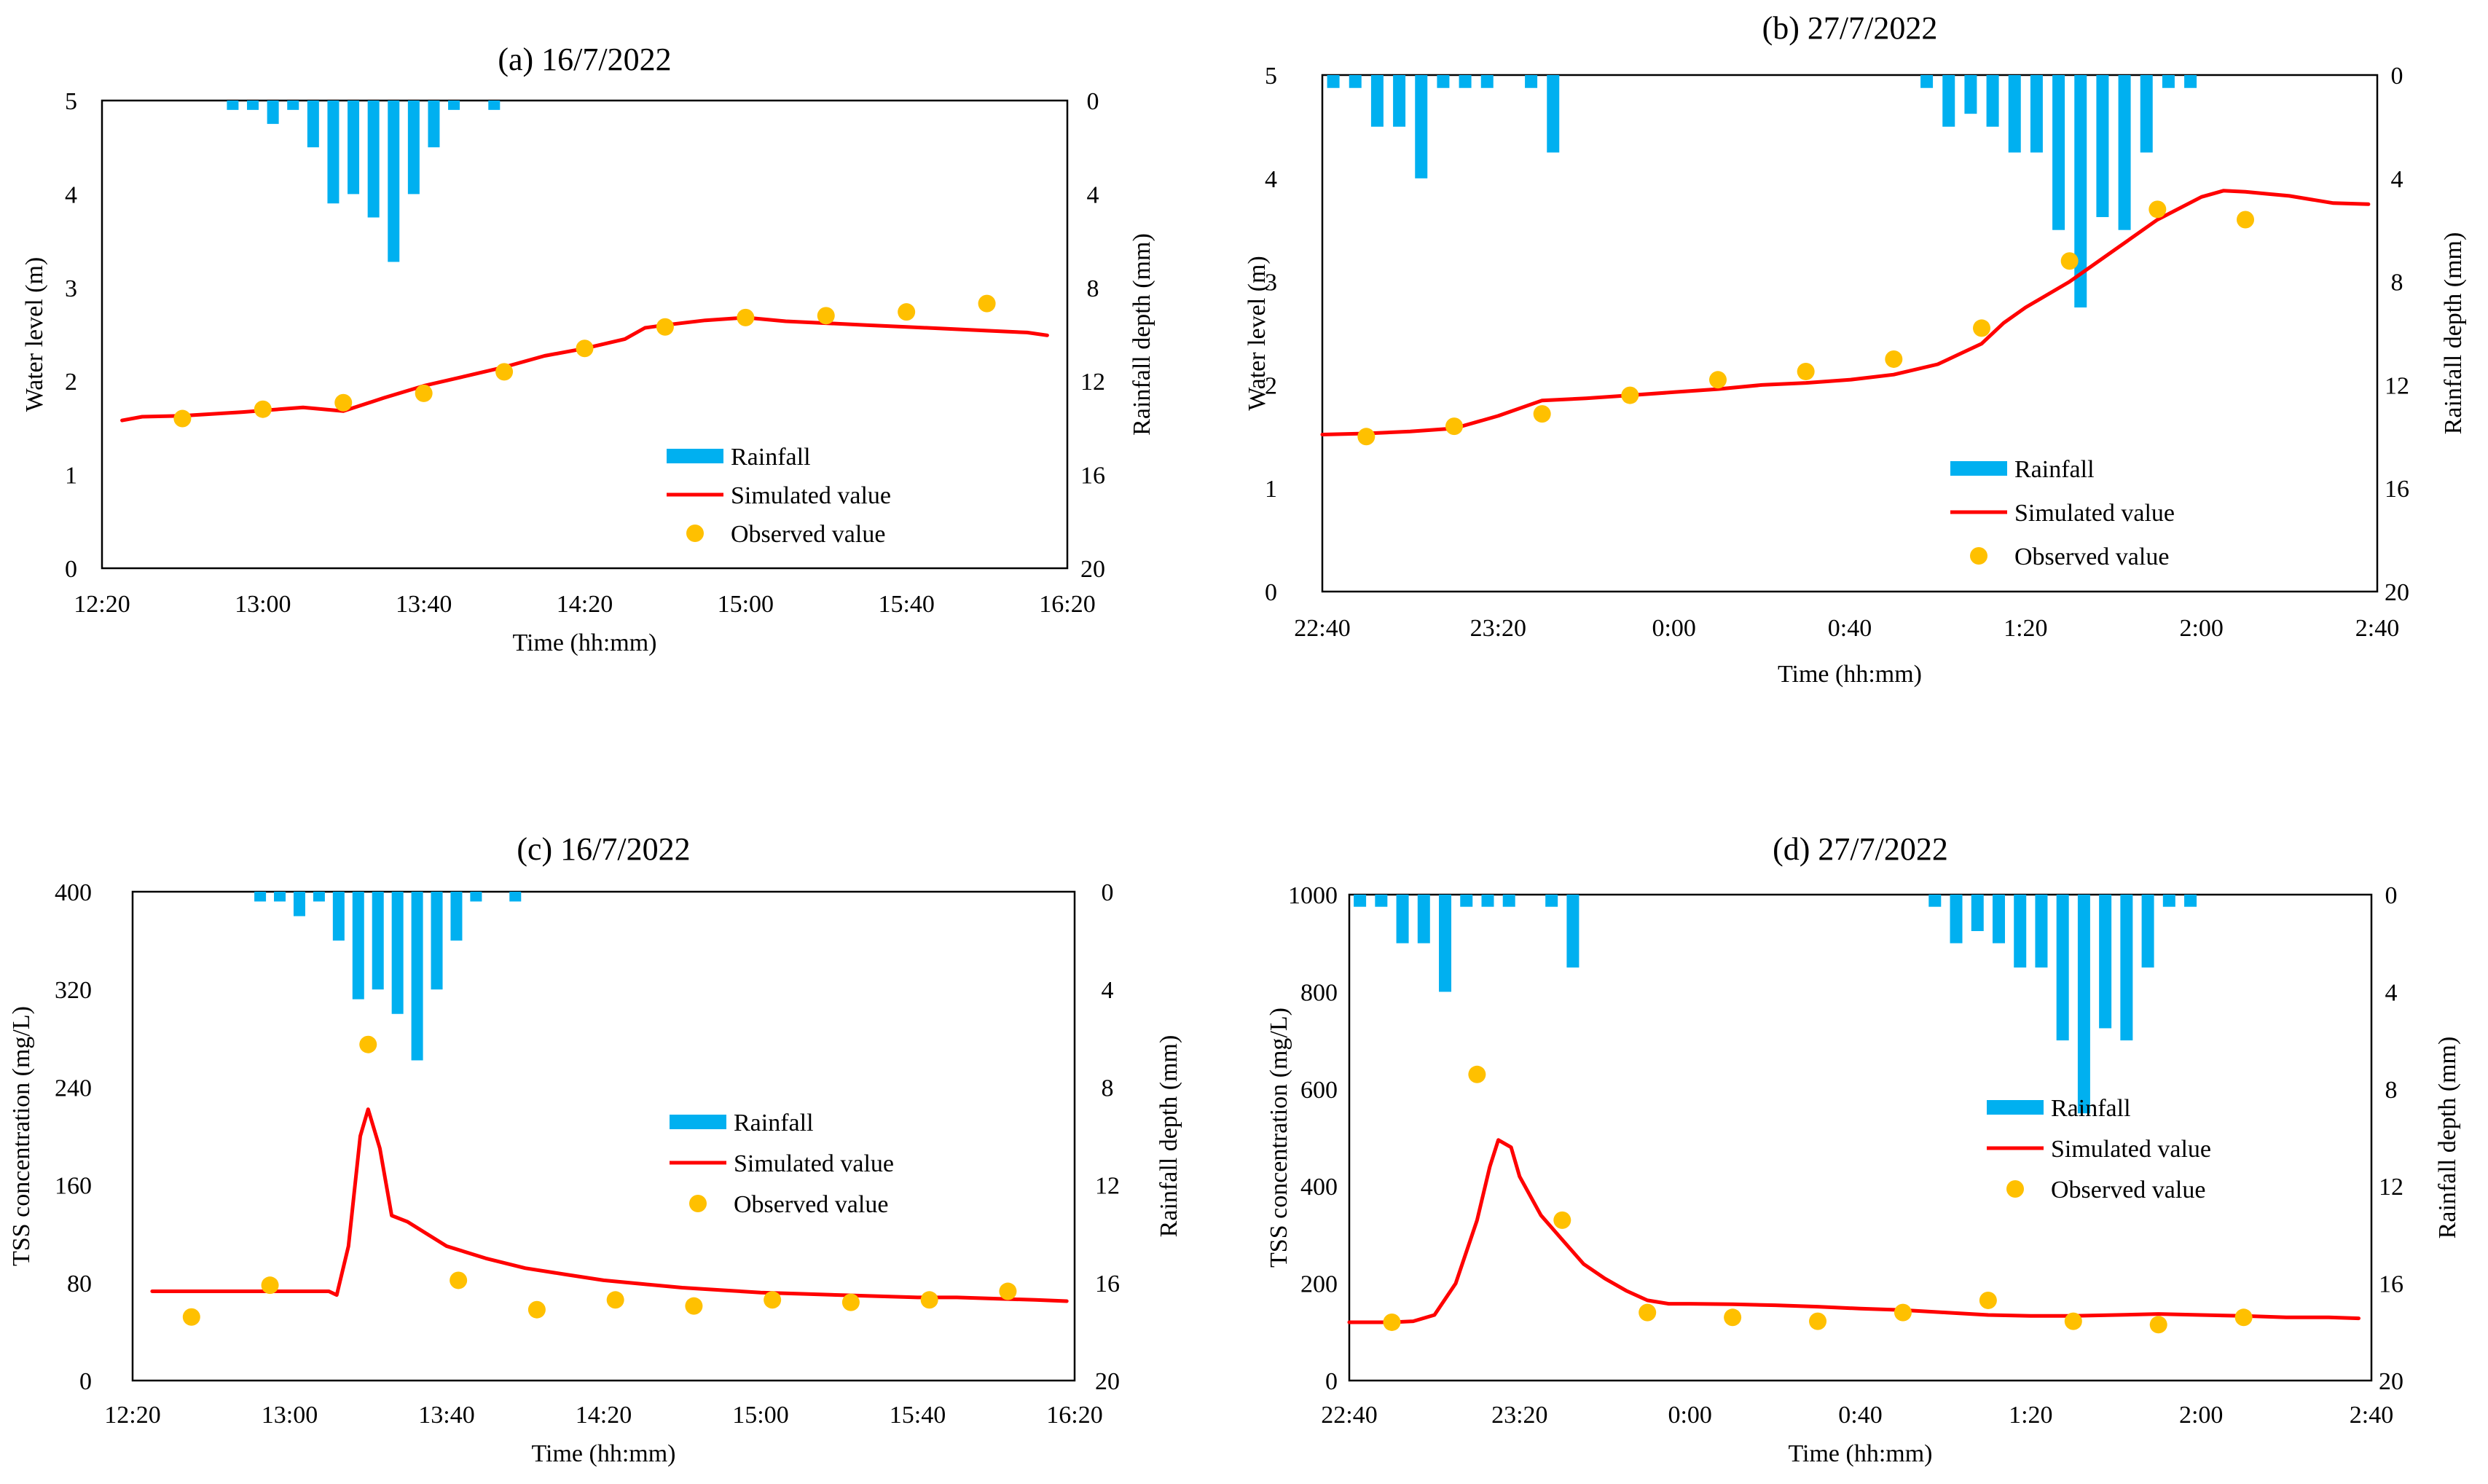  Describe the element at coordinates (603, 849) in the screenshot. I see `chart-title: (c) 16/7/2022` at that location.